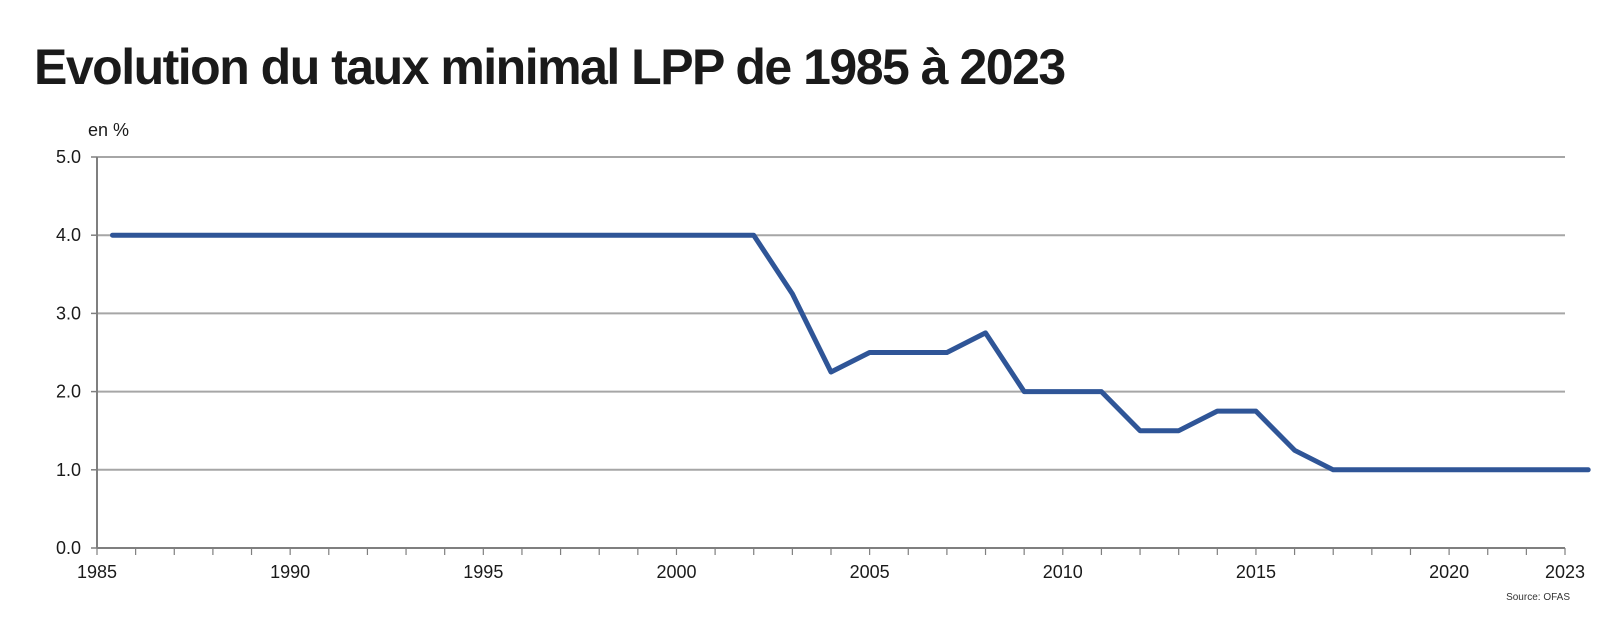 The height and width of the screenshot is (635, 1600). I want to click on y-tick-label: 1.0, so click(68, 470).